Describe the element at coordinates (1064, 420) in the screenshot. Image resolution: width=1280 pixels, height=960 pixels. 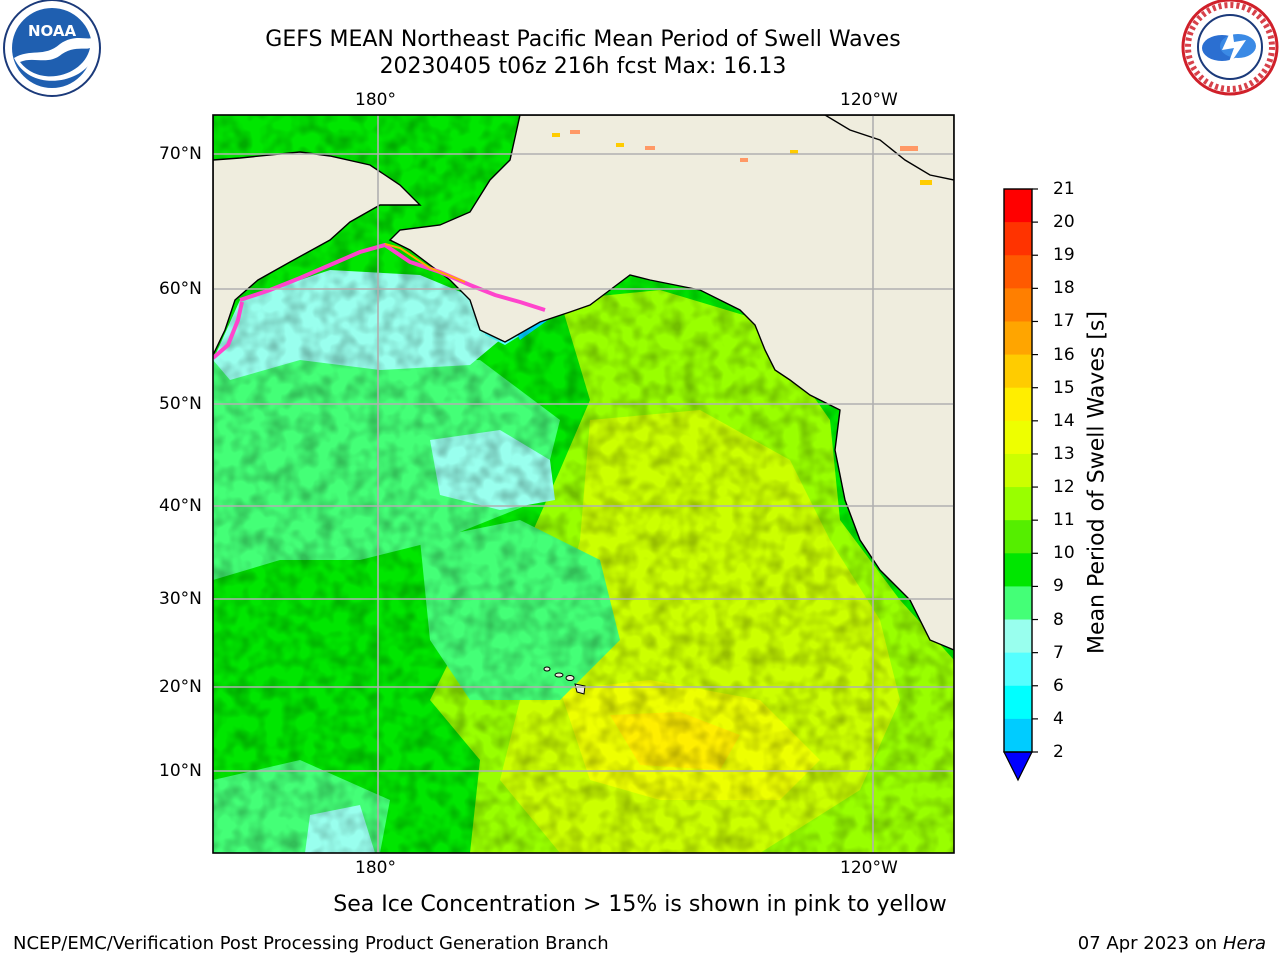
I see `colorbar-tick-label: 14` at that location.